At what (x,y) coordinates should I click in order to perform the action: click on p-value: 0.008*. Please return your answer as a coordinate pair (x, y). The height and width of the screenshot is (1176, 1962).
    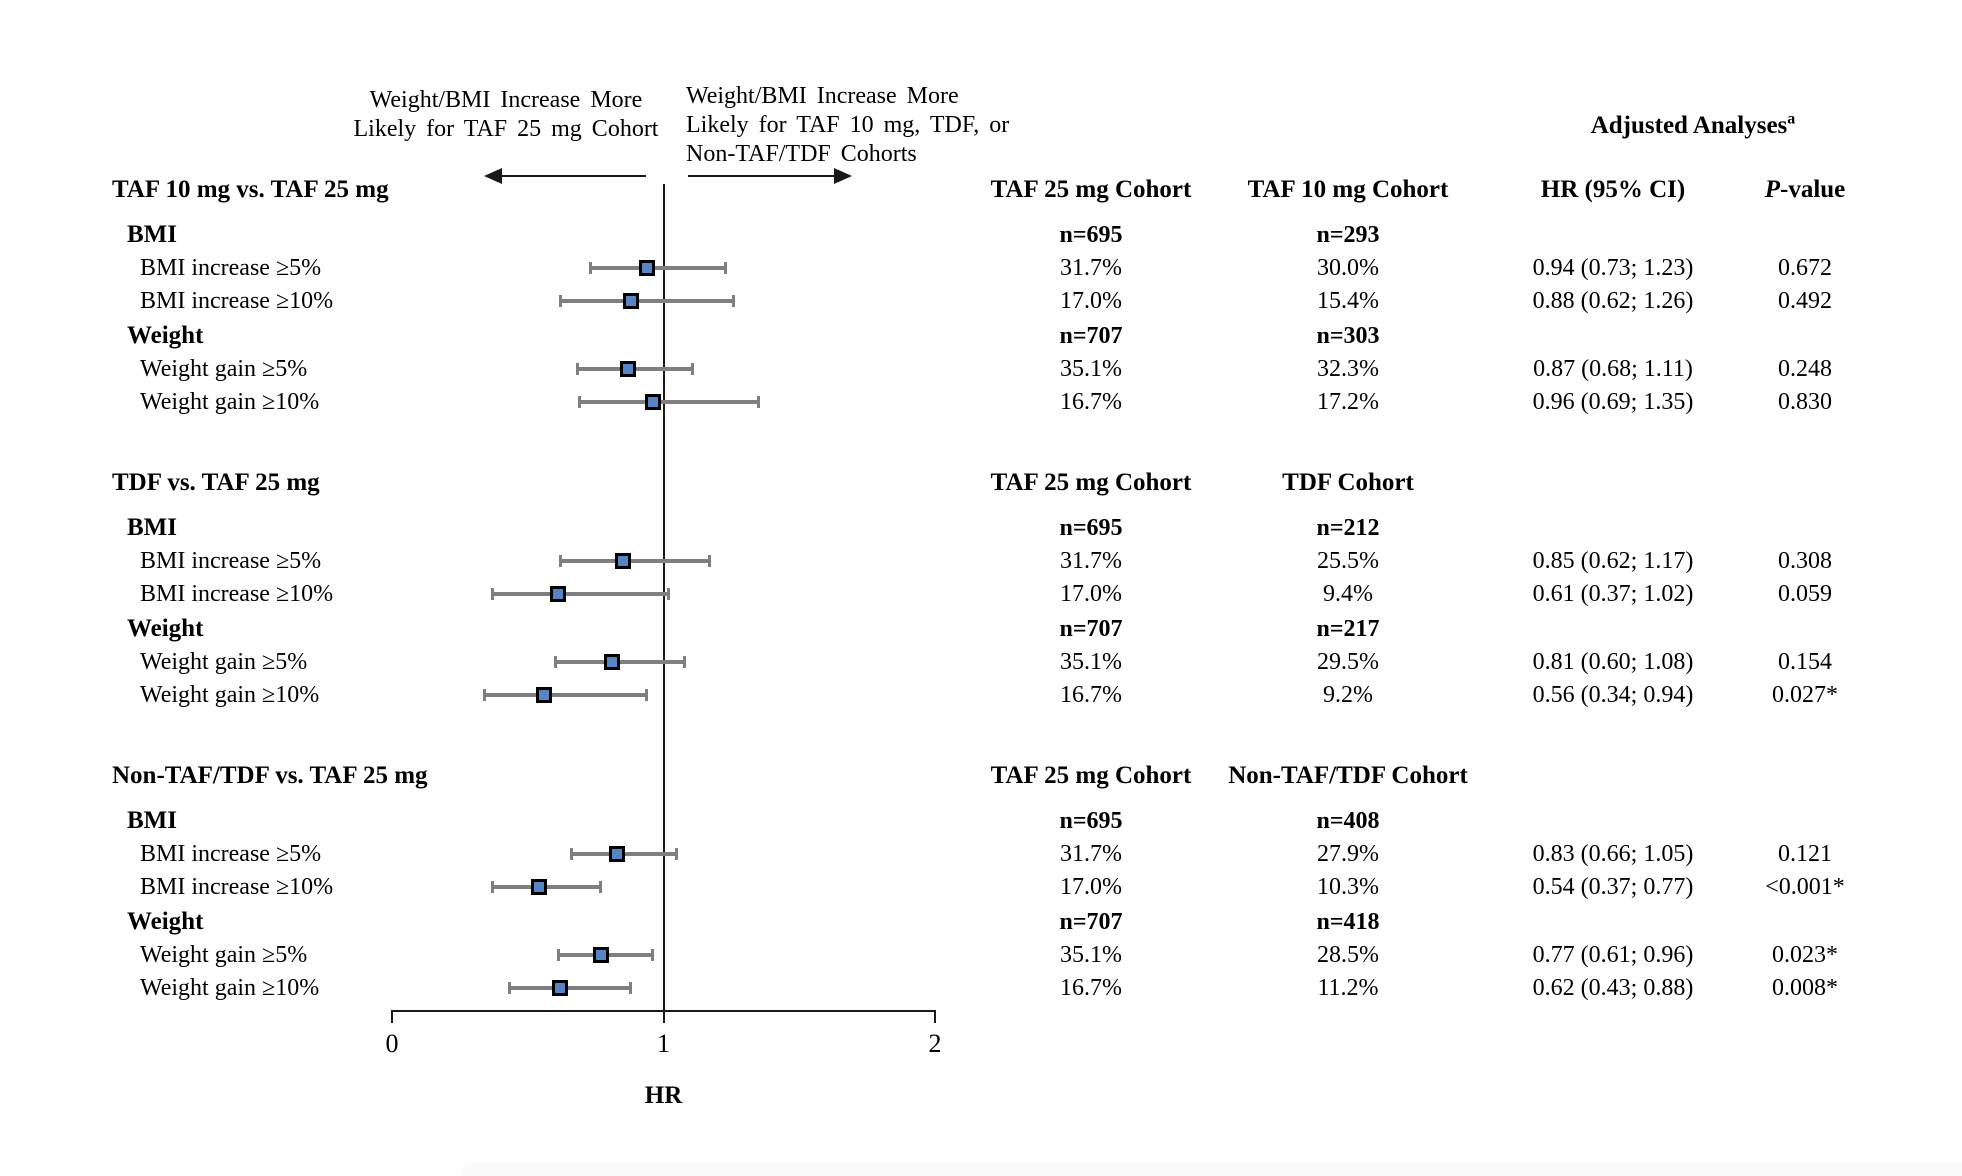
    Looking at the image, I should click on (1805, 988).